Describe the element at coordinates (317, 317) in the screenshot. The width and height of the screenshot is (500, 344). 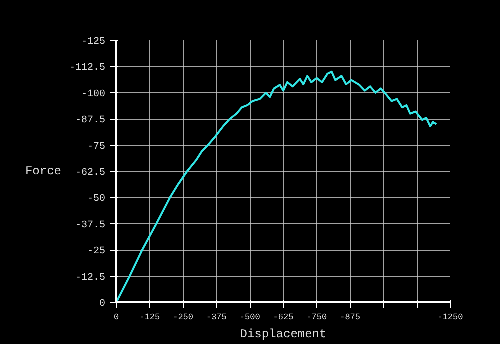
I see `x-tick-label: -750` at that location.